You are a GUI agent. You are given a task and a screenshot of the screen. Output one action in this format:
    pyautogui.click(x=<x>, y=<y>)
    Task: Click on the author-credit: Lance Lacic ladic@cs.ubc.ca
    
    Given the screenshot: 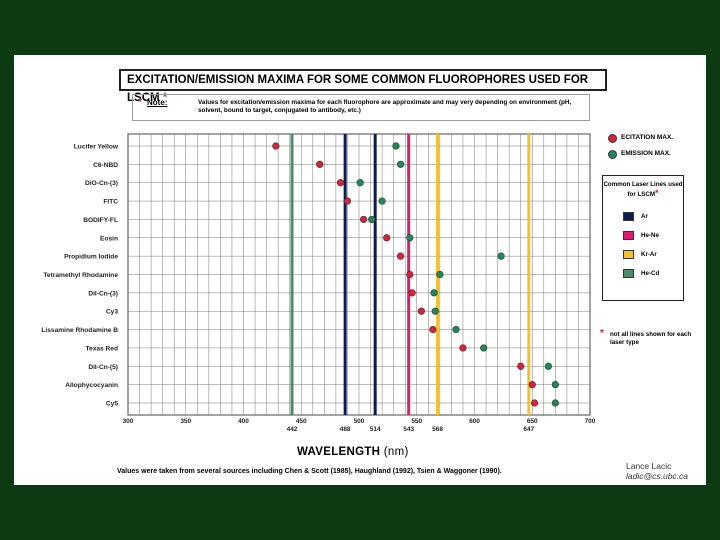 What is the action you would take?
    pyautogui.click(x=657, y=471)
    